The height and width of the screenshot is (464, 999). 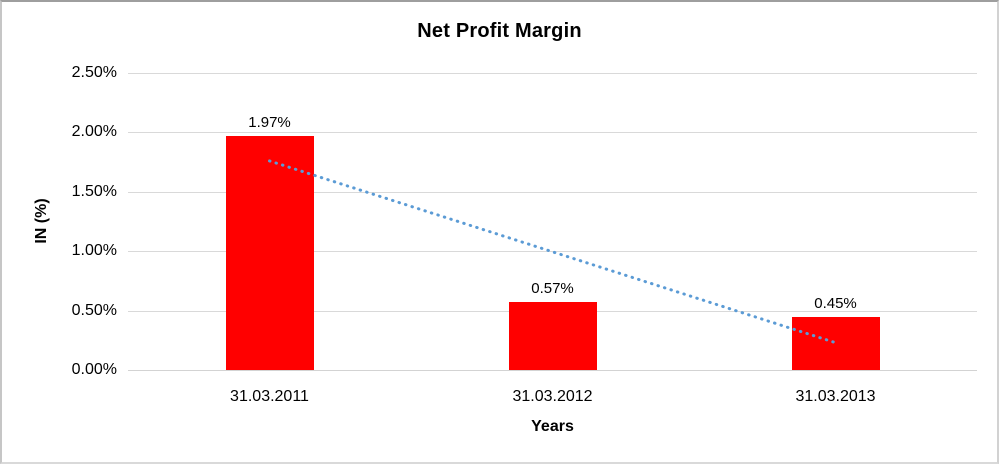 I want to click on bar-31.03.2011, so click(x=269, y=252).